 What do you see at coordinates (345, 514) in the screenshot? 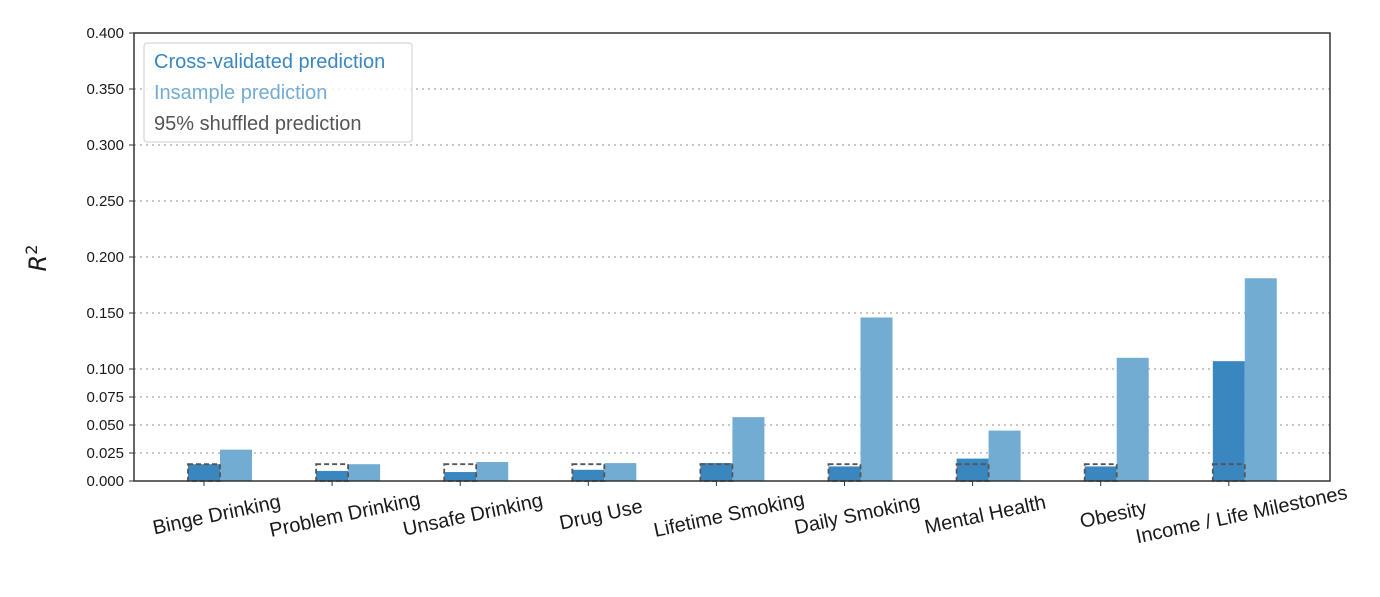
I see `x-tick-label: Problem Drinking` at bounding box center [345, 514].